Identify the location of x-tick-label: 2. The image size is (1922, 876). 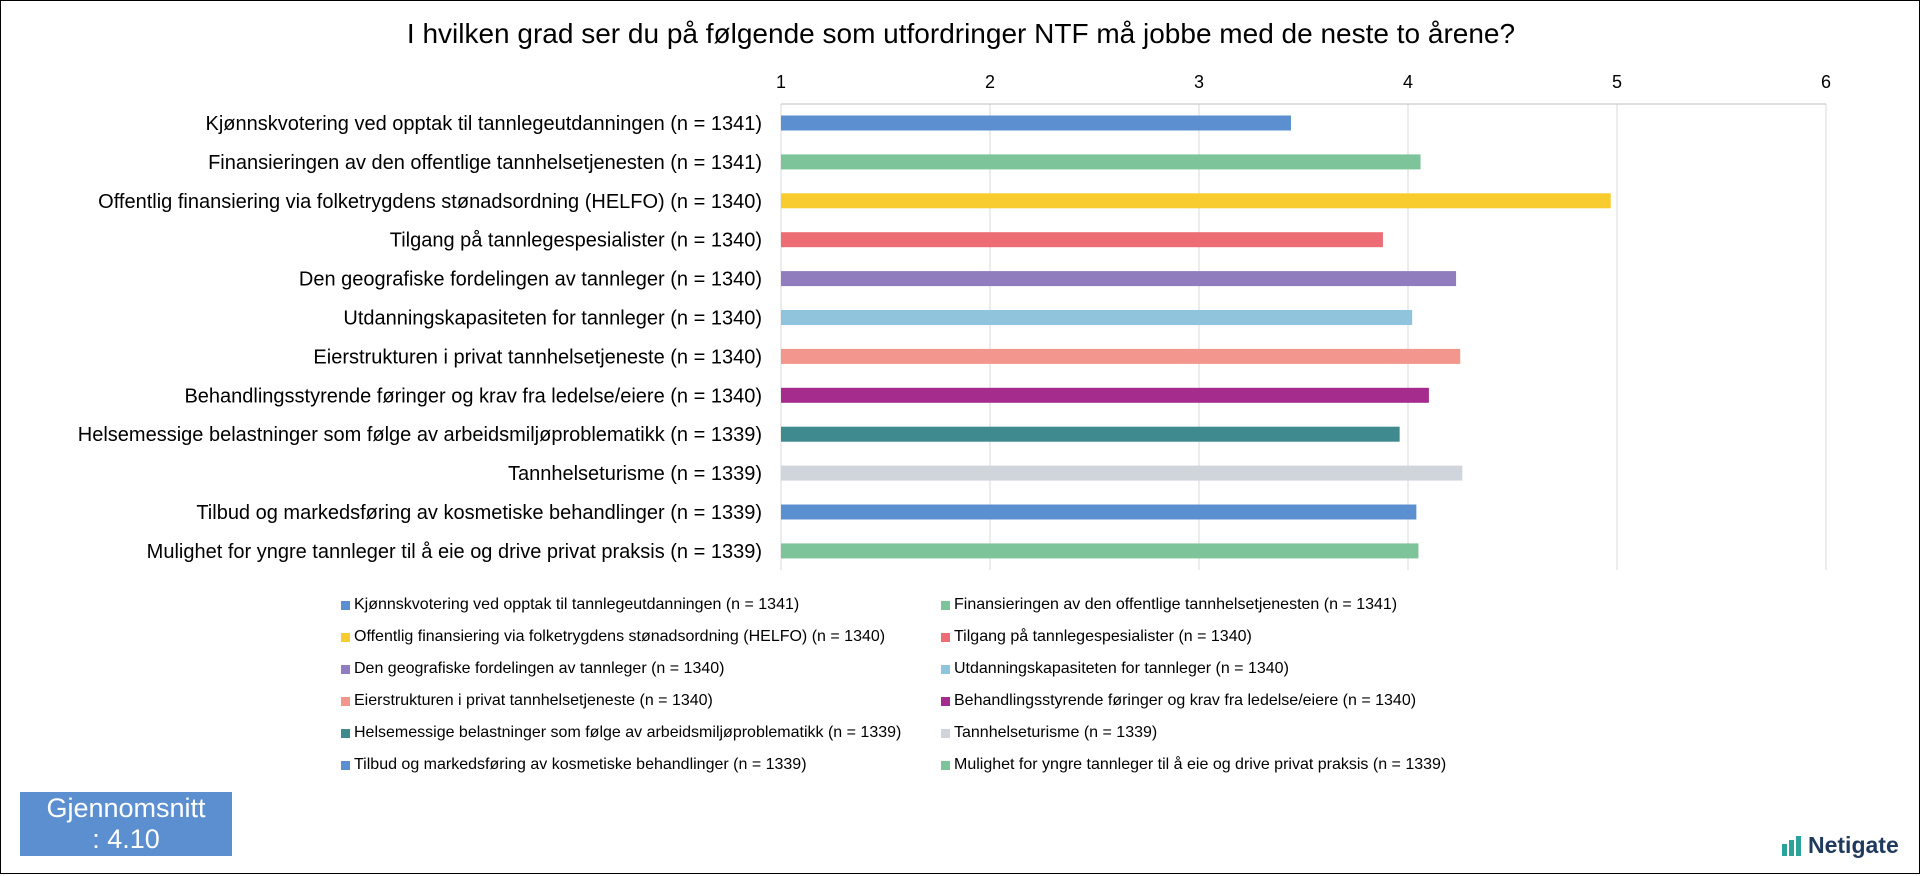
(990, 82).